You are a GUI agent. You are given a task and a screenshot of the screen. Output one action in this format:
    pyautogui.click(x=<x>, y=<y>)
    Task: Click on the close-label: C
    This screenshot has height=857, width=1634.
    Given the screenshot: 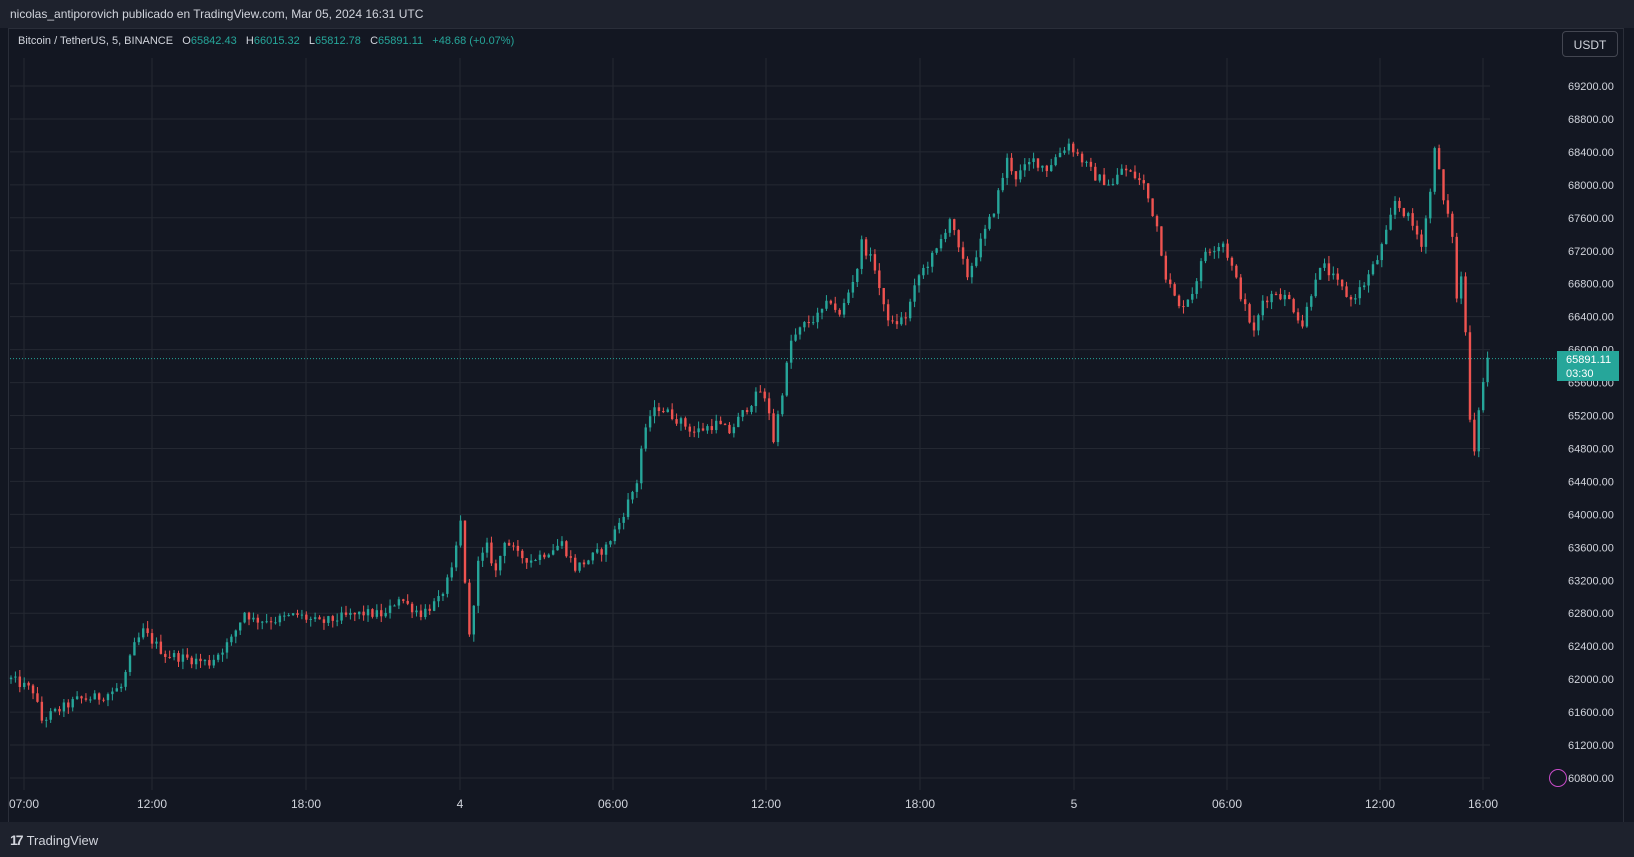 What is the action you would take?
    pyautogui.click(x=374, y=41)
    